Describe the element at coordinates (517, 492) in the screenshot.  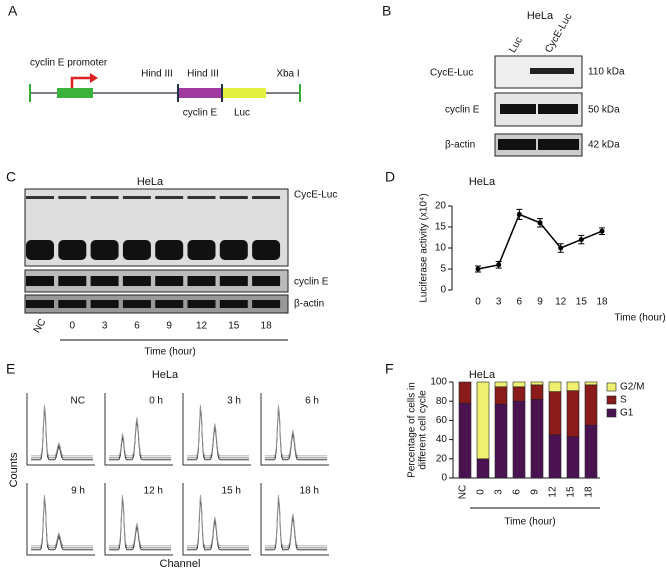
I see `x-tick-label: 6` at that location.